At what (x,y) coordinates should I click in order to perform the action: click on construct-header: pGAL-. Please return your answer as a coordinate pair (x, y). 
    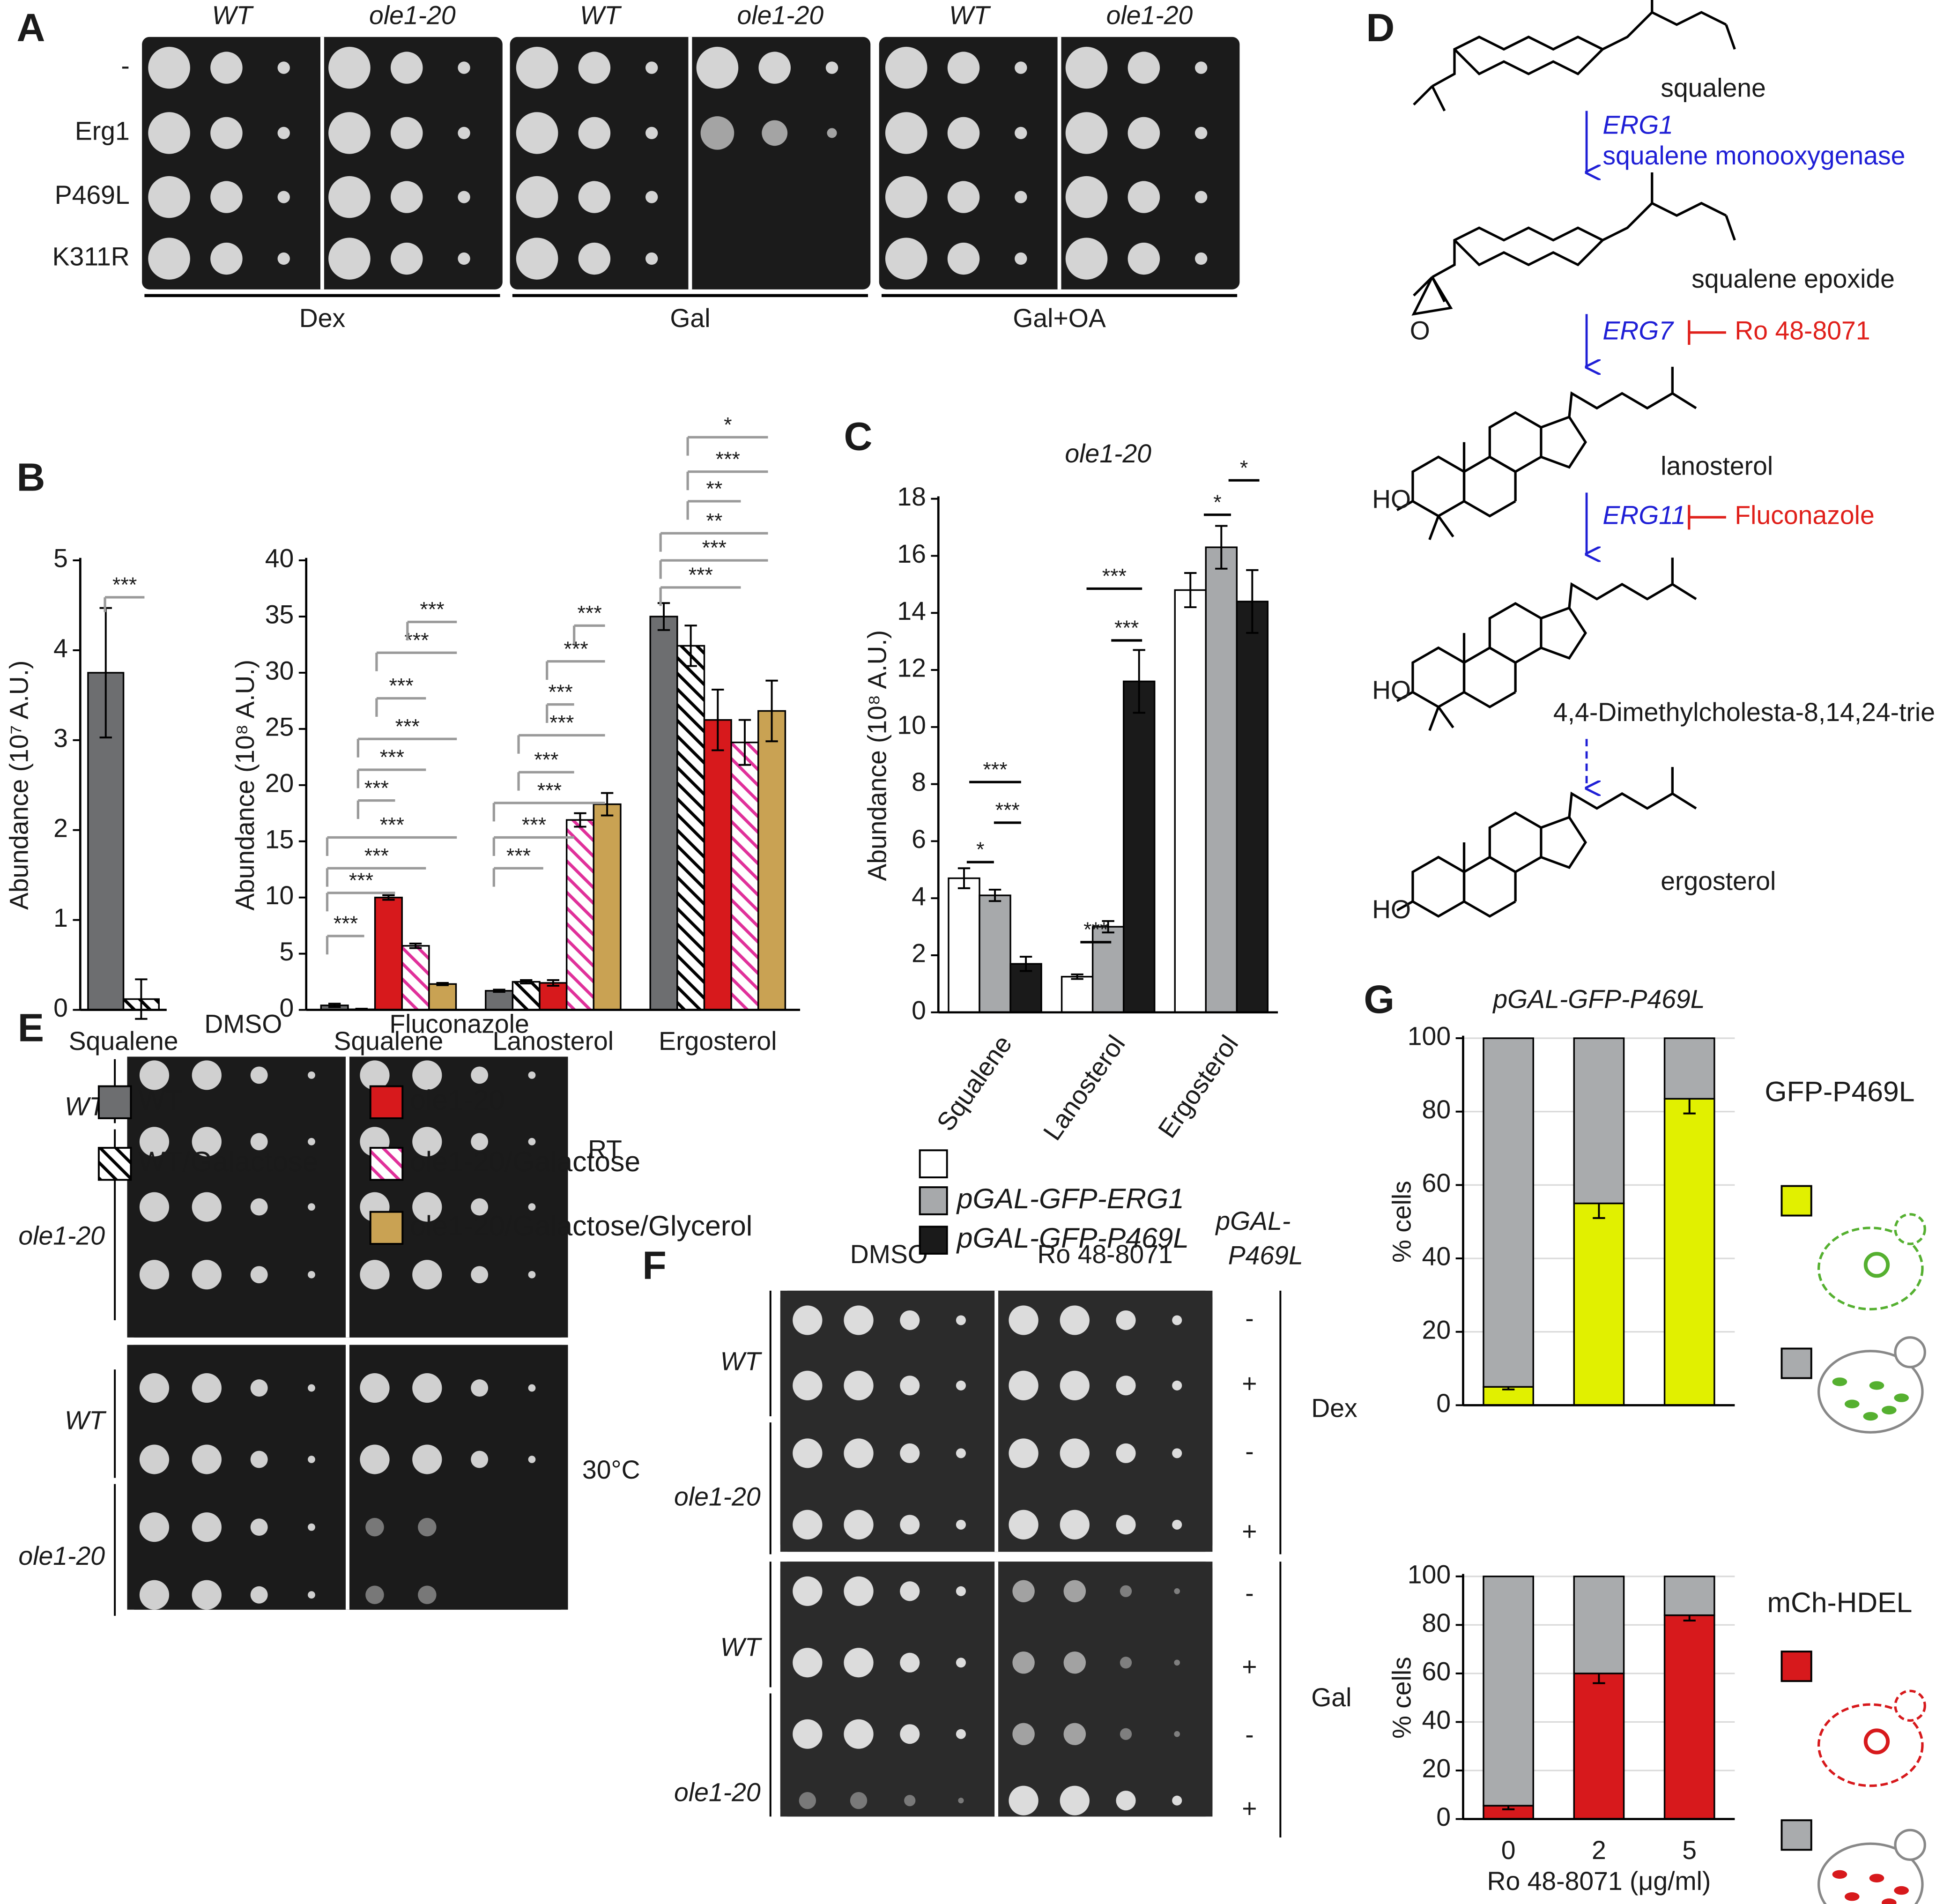
    Looking at the image, I should click on (1253, 1220).